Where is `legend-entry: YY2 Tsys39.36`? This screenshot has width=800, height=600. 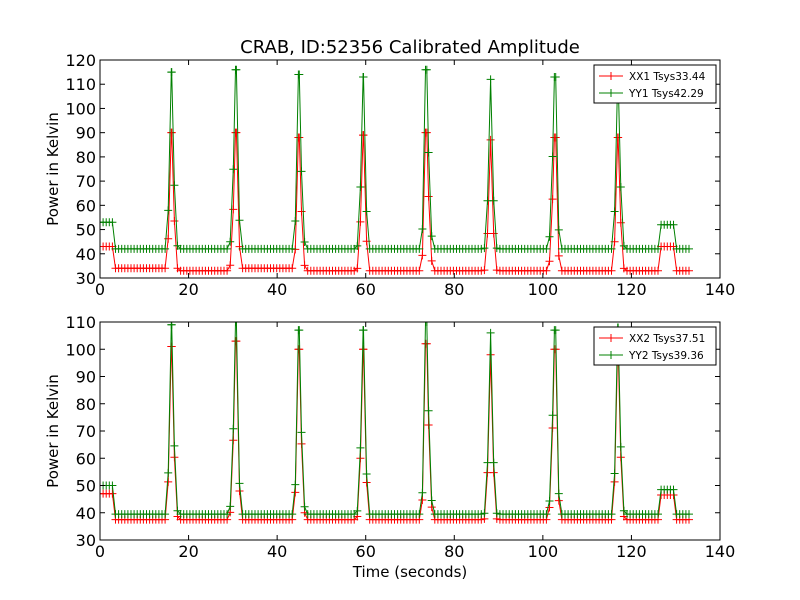 legend-entry: YY2 Tsys39.36 is located at coordinates (666, 356).